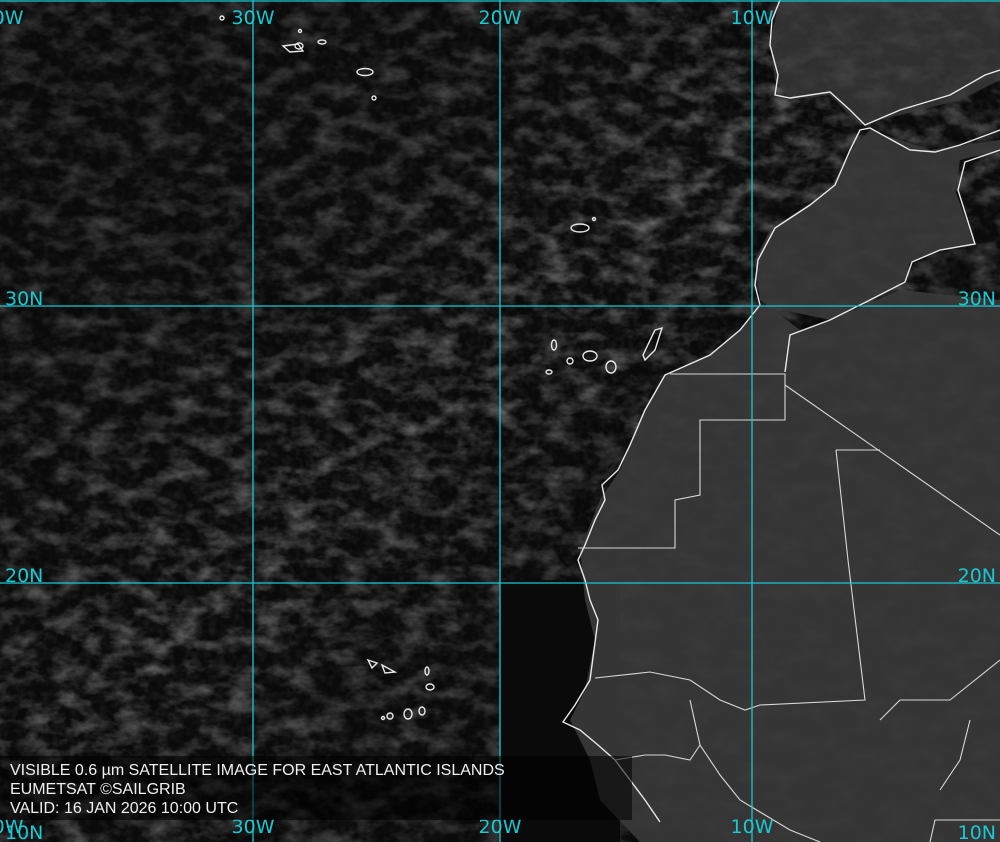  I want to click on caption-backdrop, so click(316, 788).